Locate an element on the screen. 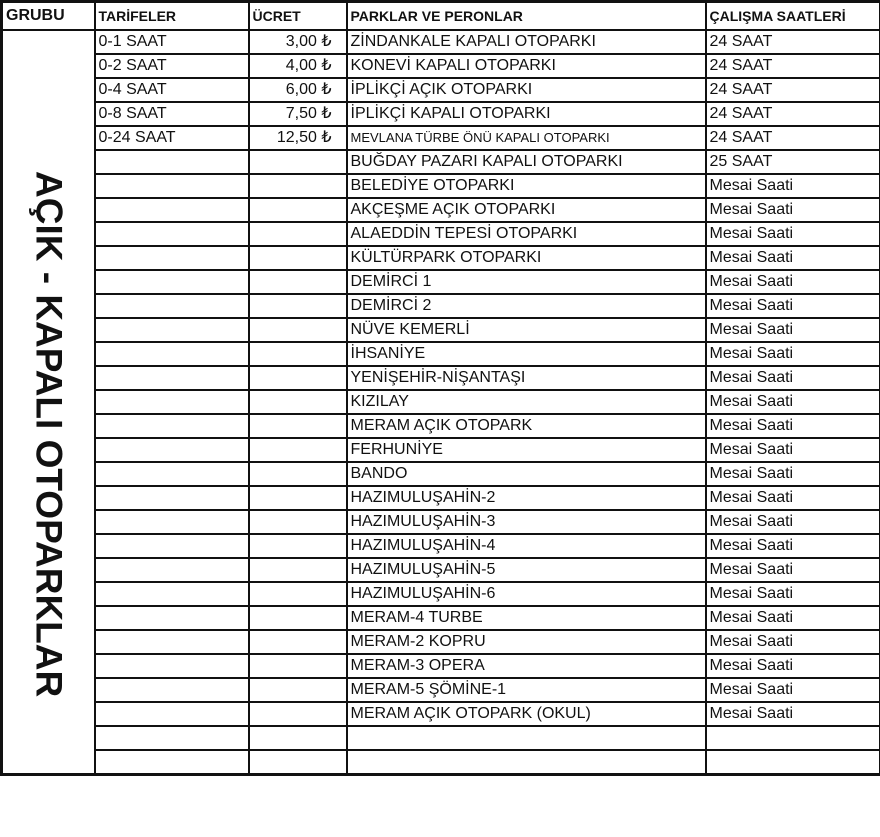  park-cell: MERAM-5 ŞÖMİNE-1 is located at coordinates (526, 690).